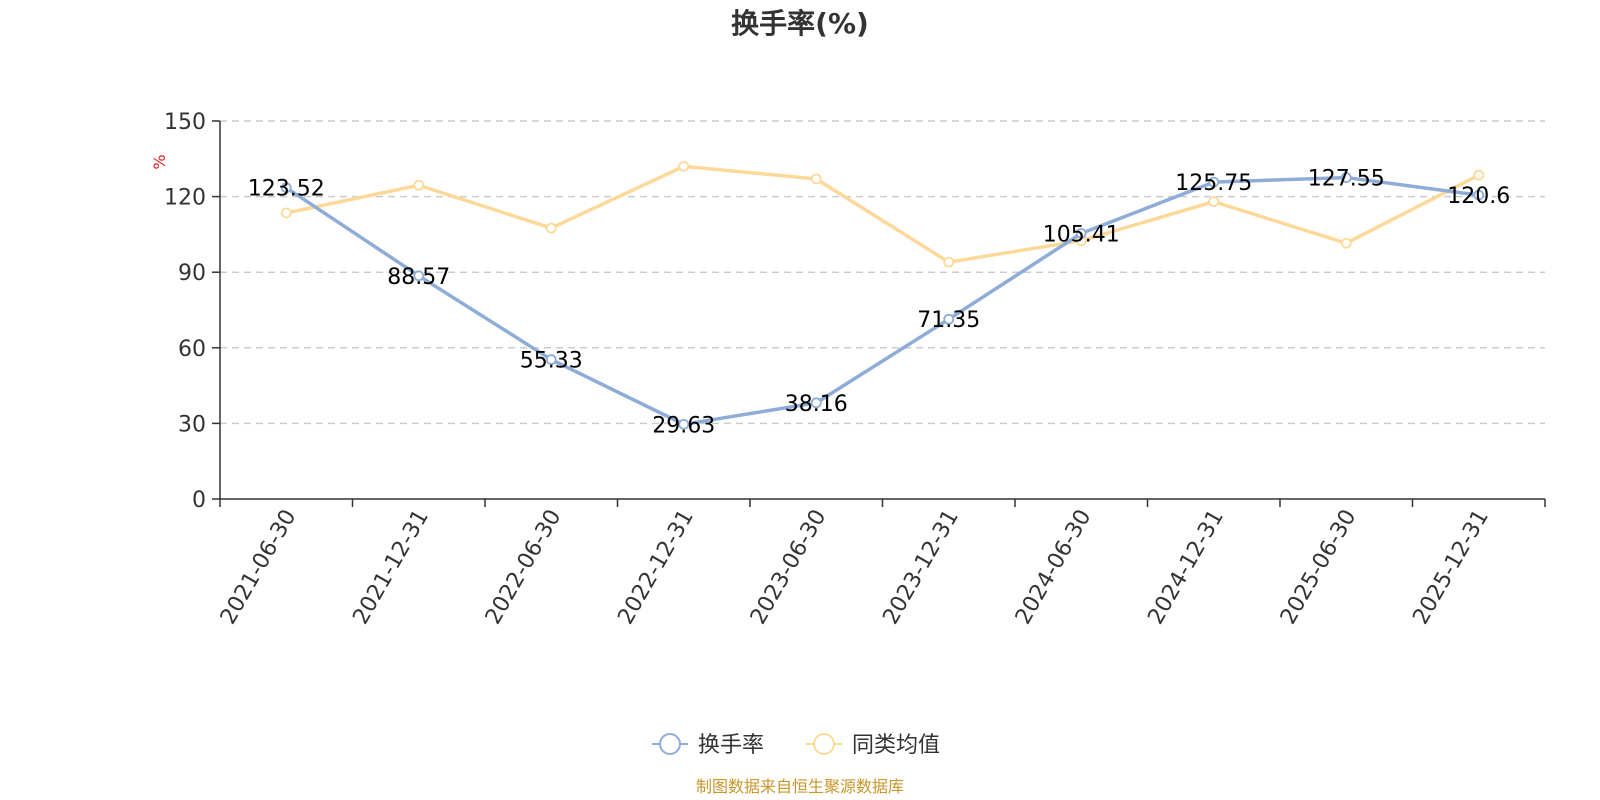 The height and width of the screenshot is (800, 1600). I want to click on x-tick-label: 2024-06-30, so click(1054, 567).